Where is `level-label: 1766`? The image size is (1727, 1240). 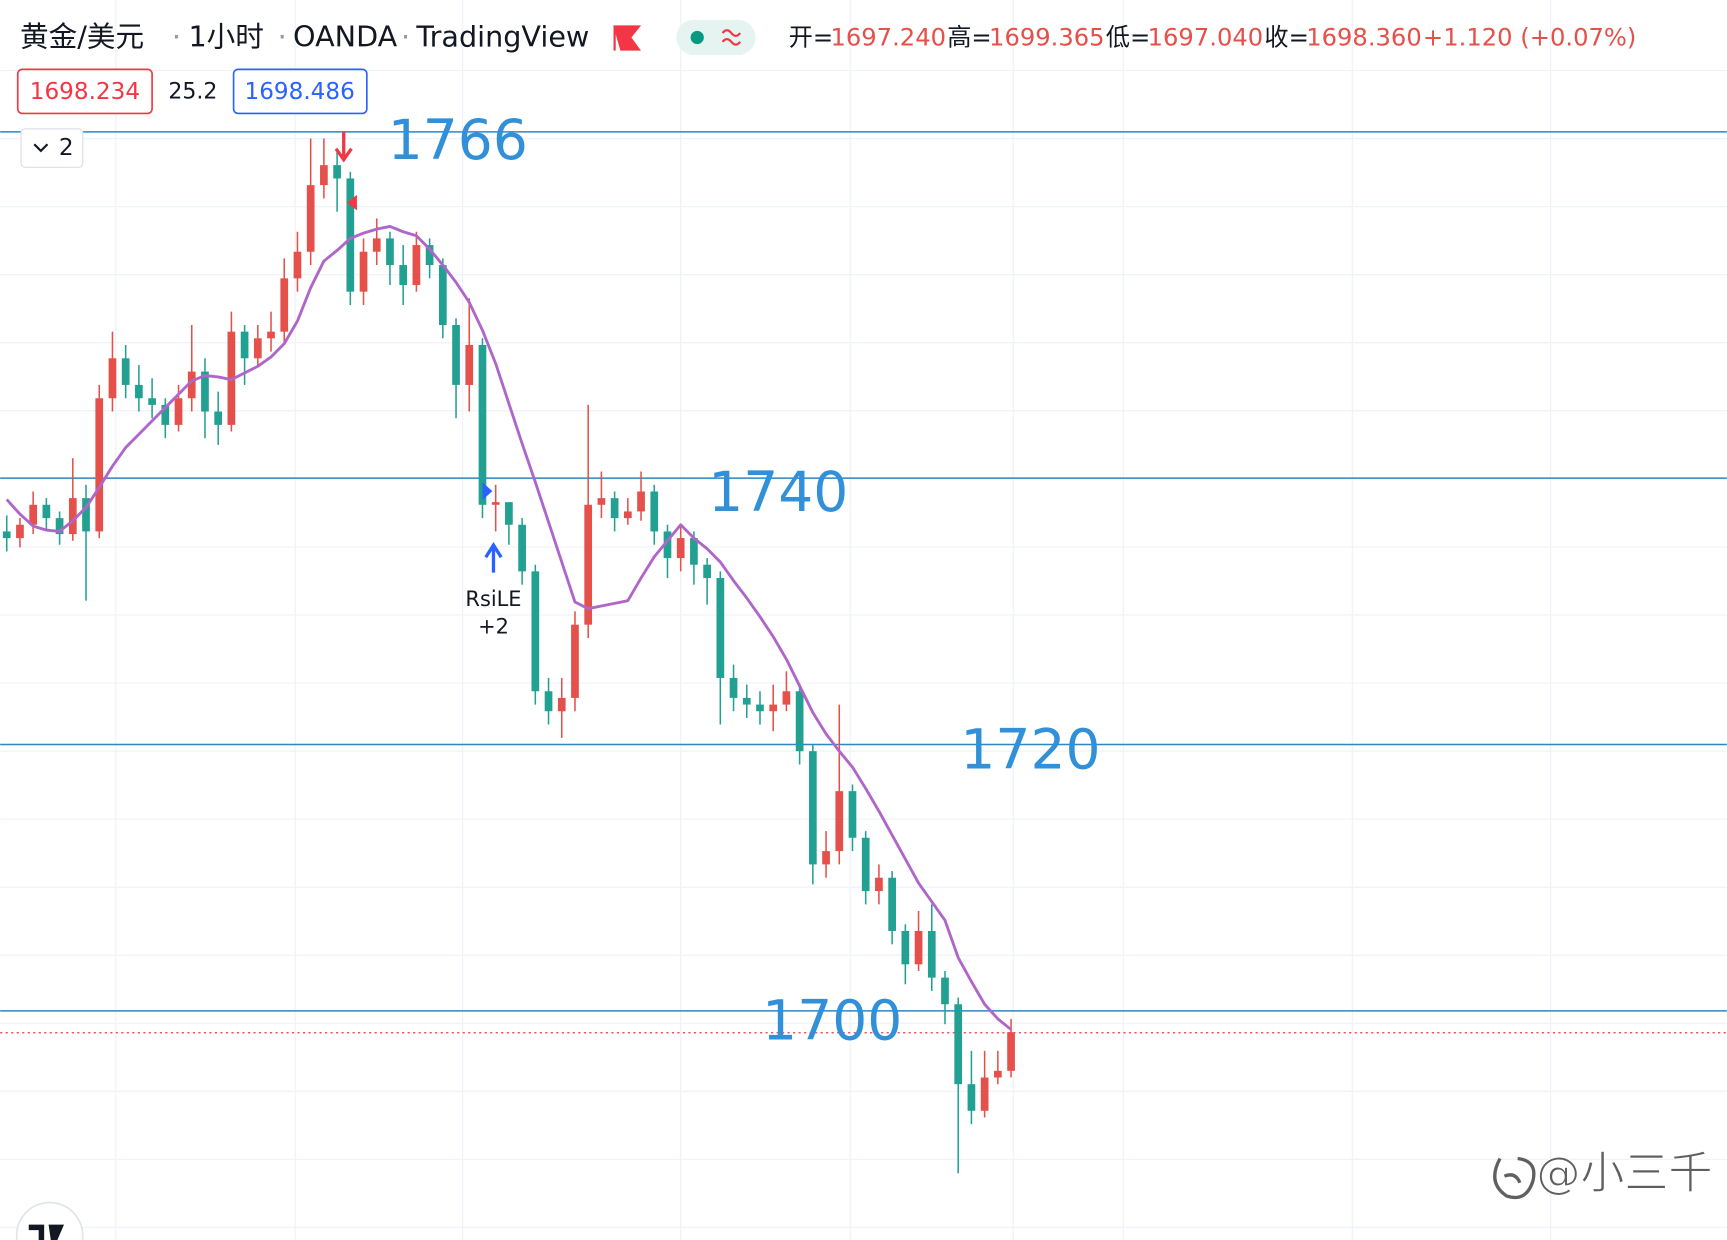 level-label: 1766 is located at coordinates (458, 140).